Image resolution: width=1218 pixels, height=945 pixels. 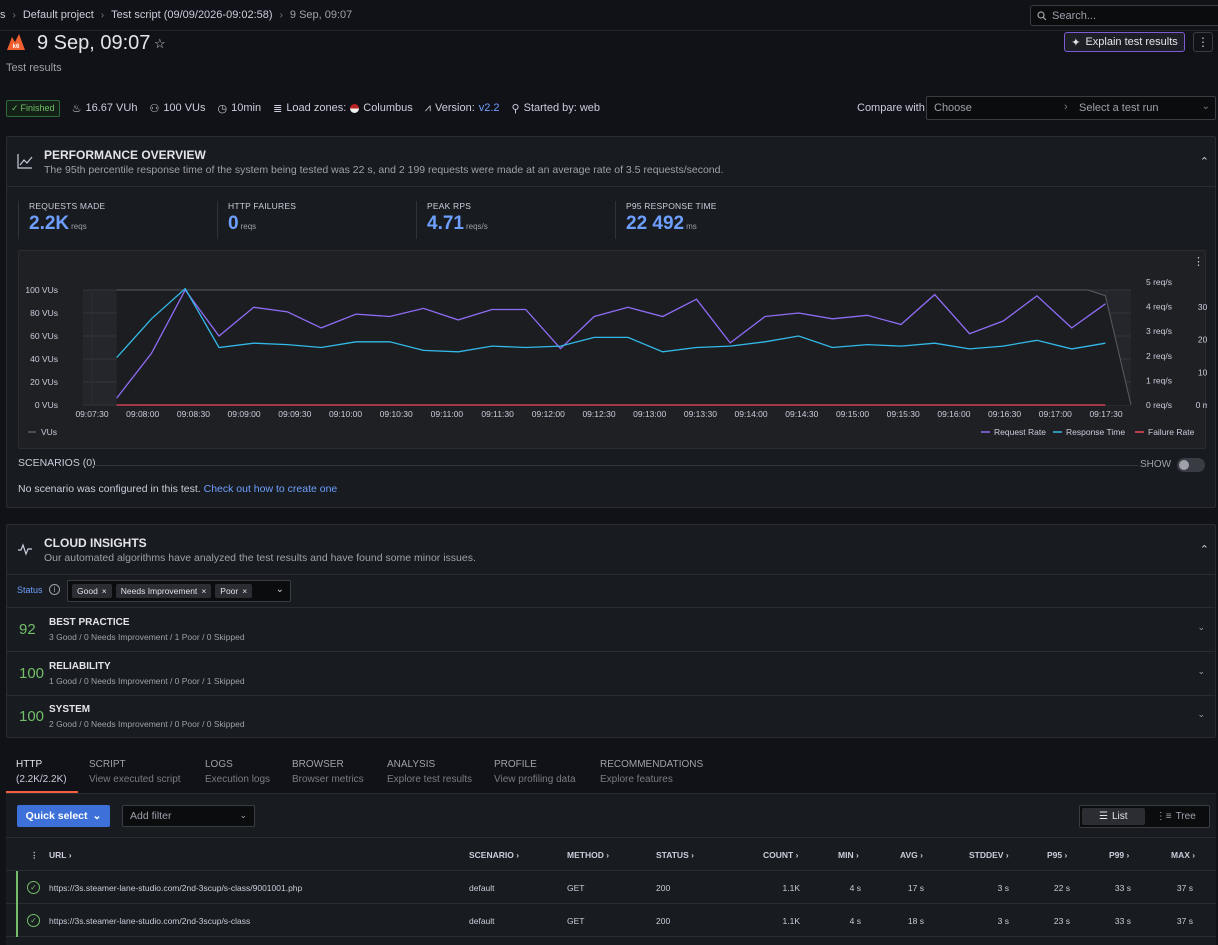 I want to click on stat-value: 0, so click(x=233, y=223).